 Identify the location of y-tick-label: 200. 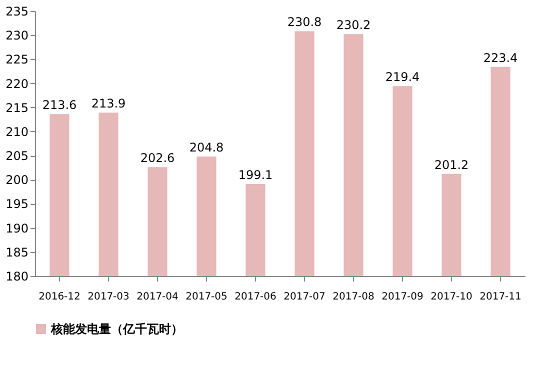
(17, 180).